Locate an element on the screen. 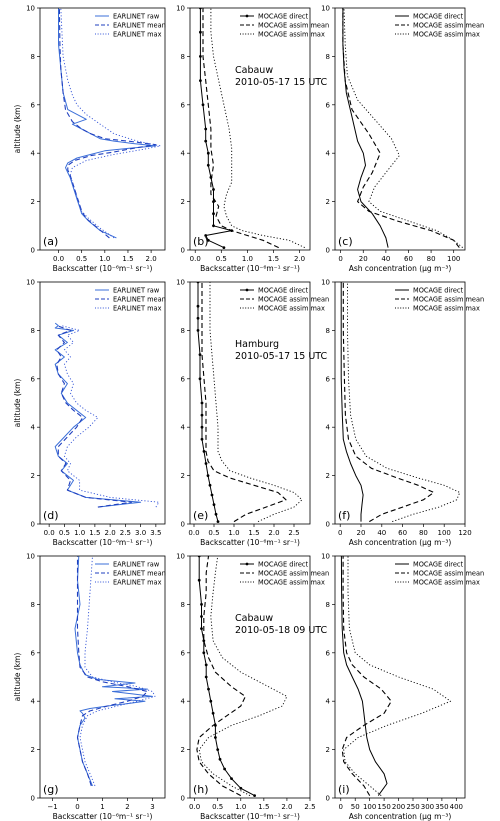 Image resolution: width=500 pixels, height=821 pixels. x-tick-label: 350 is located at coordinates (441, 807).